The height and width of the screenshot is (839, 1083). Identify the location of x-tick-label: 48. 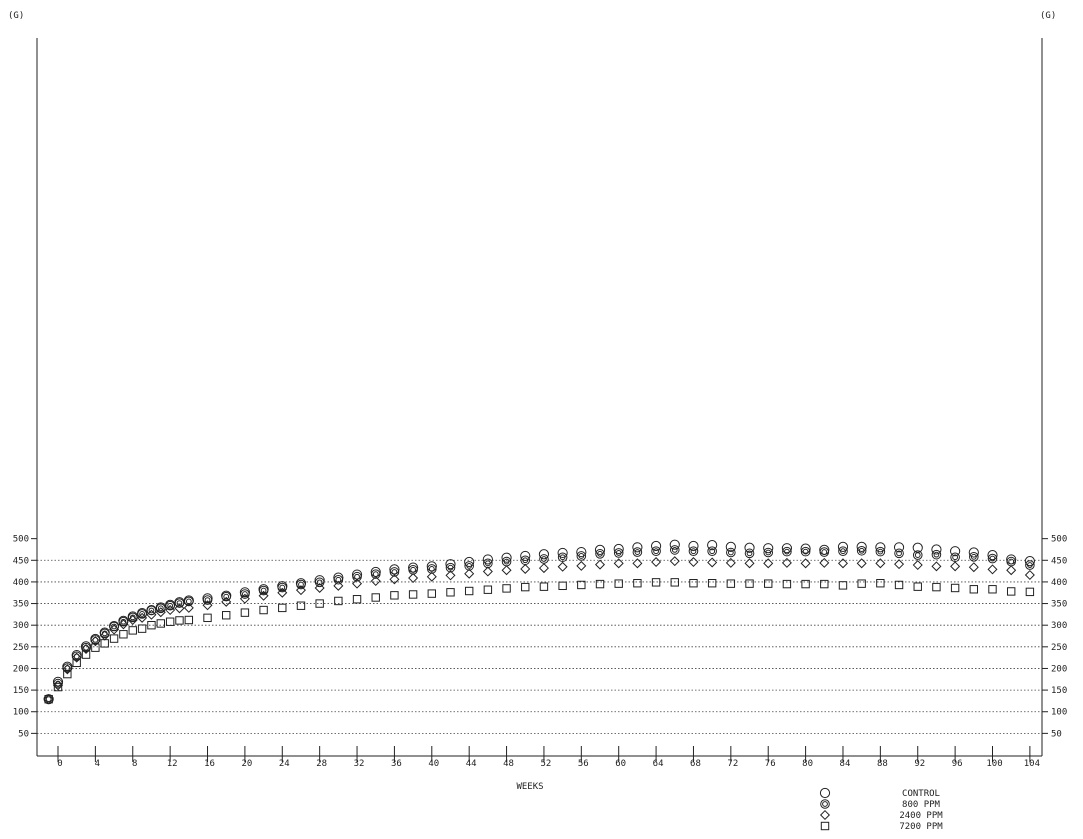
(508, 764).